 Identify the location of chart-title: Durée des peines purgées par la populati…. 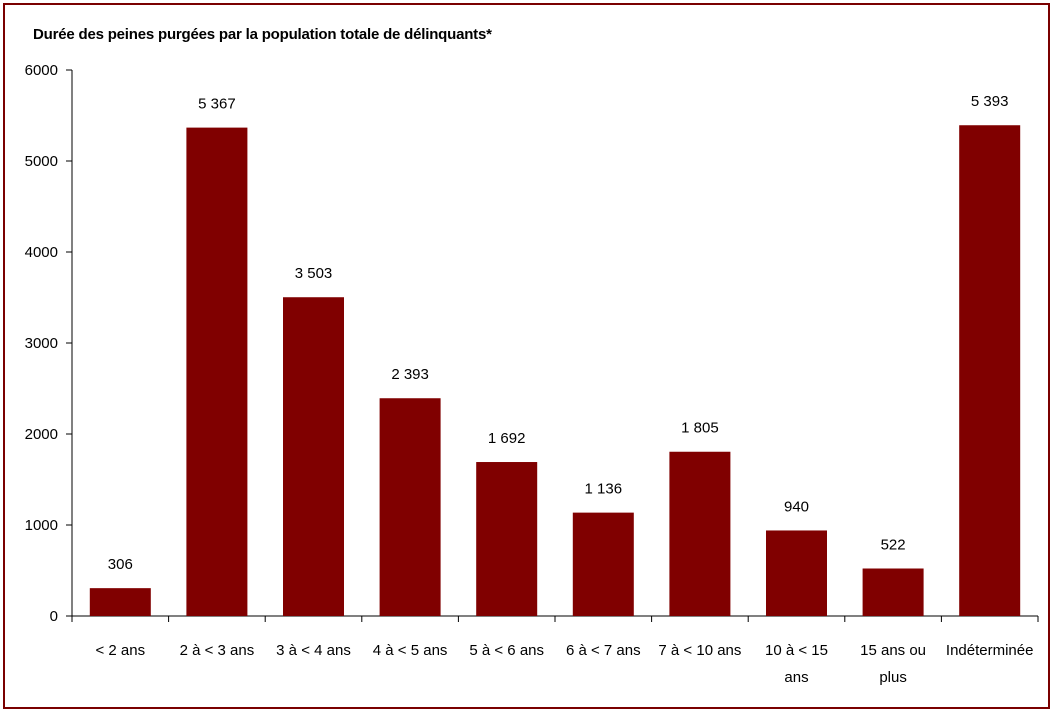
(262, 34).